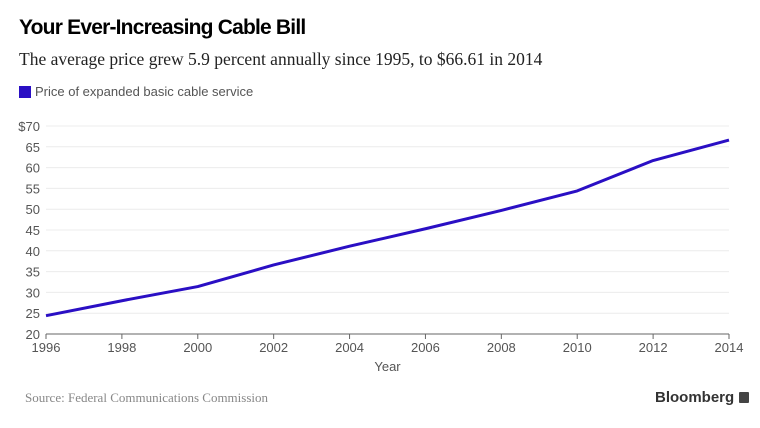  I want to click on x-tick-label: 2014, so click(729, 347).